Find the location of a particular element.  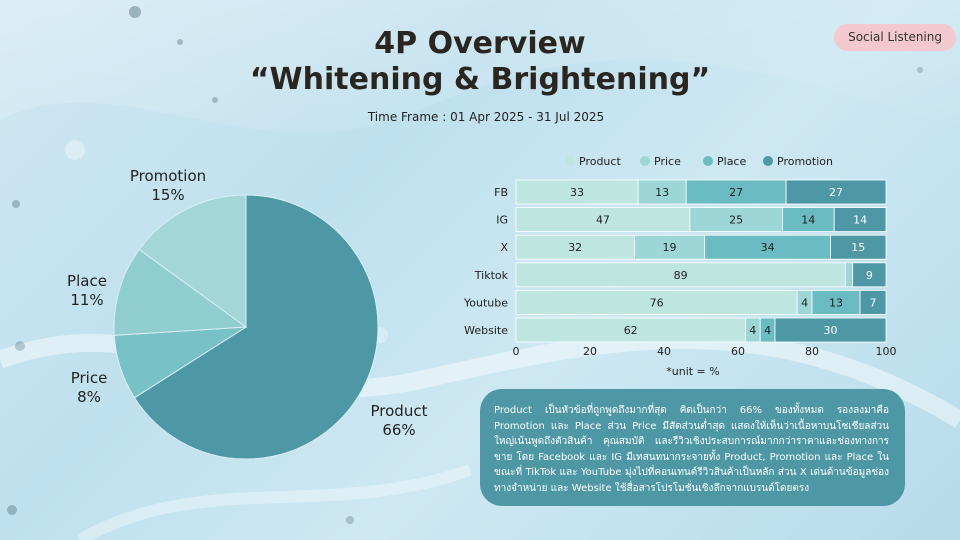

data-label-website-place: 4 is located at coordinates (767, 330).